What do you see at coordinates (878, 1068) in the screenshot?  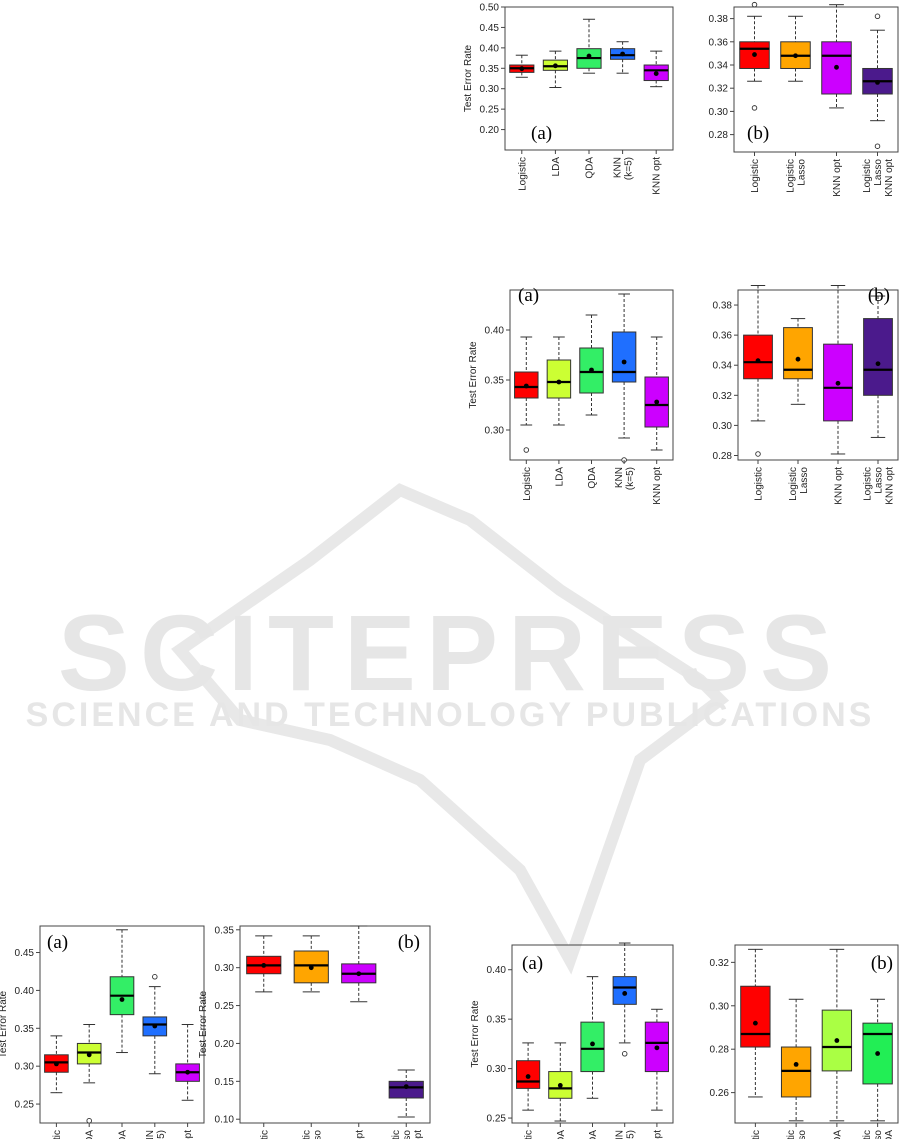 I see `box-3: LogisticLassoLDA` at bounding box center [878, 1068].